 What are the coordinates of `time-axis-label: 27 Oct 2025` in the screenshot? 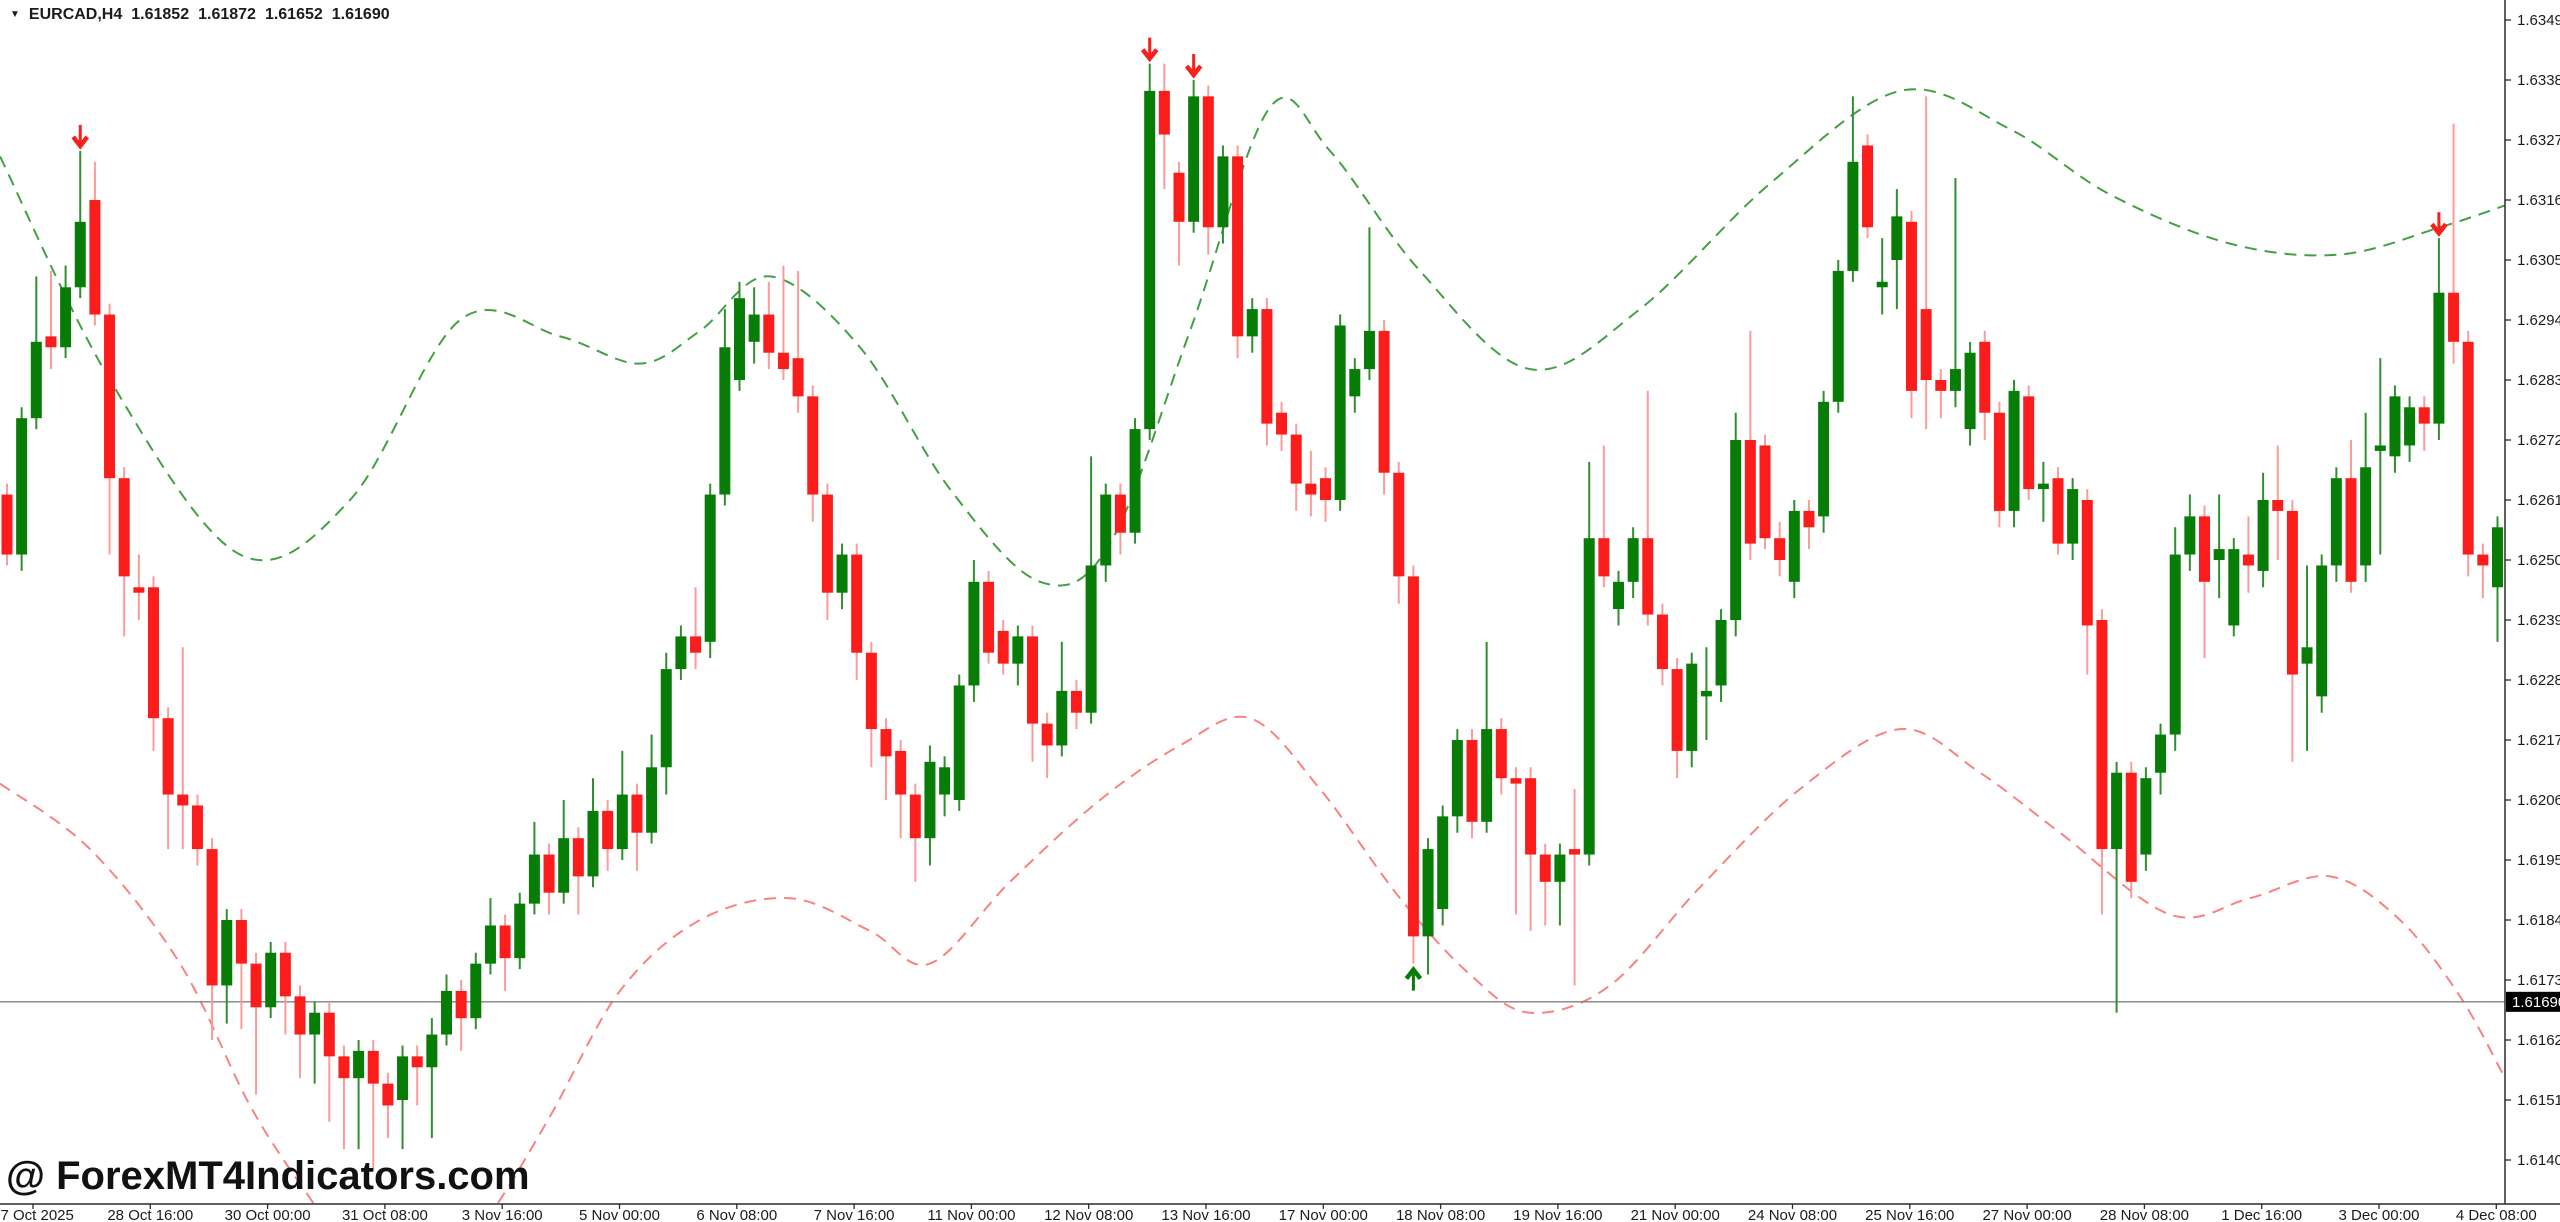 It's located at (37, 1214).